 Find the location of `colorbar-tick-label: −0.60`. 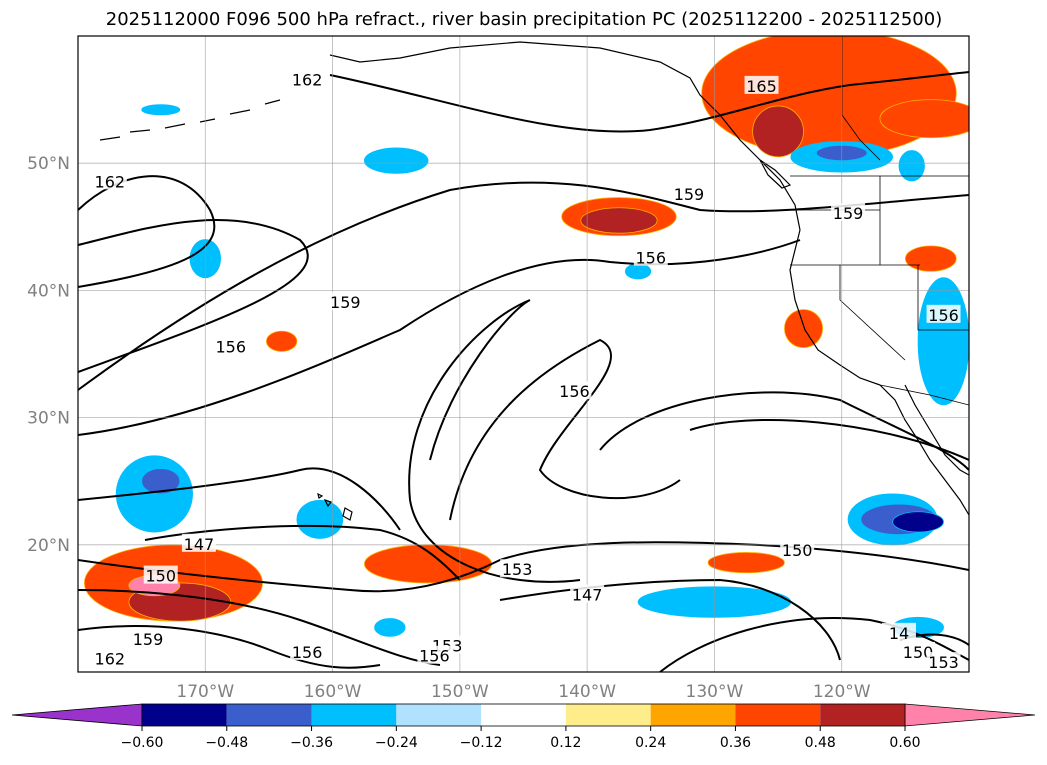

colorbar-tick-label: −0.60 is located at coordinates (142, 743).